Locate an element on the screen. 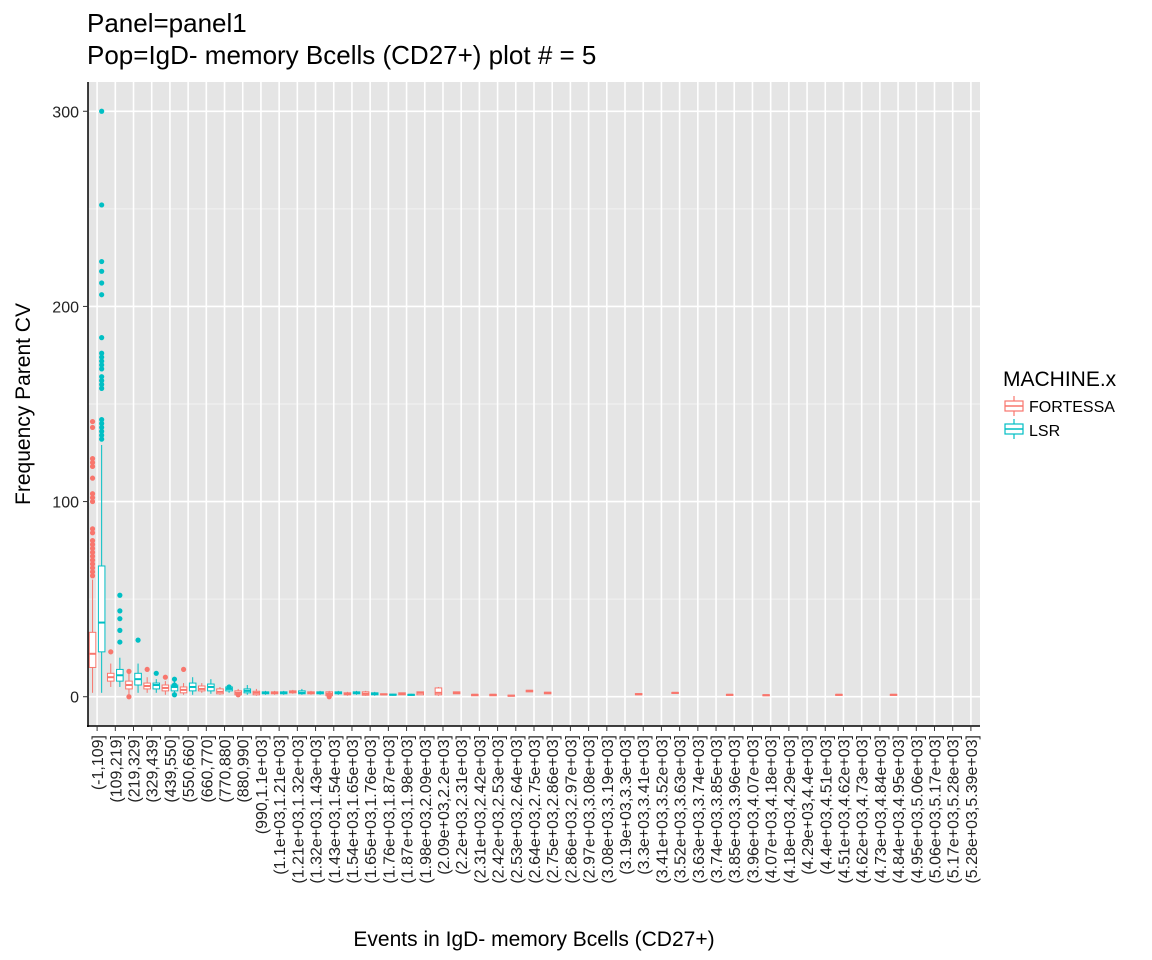  x-tick-label: (439,550] is located at coordinates (171, 769).